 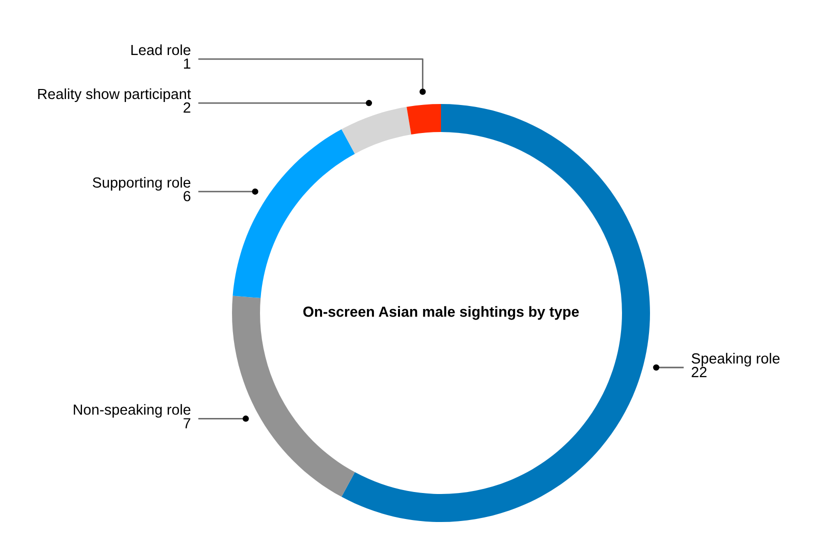 What do you see at coordinates (441, 313) in the screenshot?
I see `text: On-screen Asian male sightings by type` at bounding box center [441, 313].